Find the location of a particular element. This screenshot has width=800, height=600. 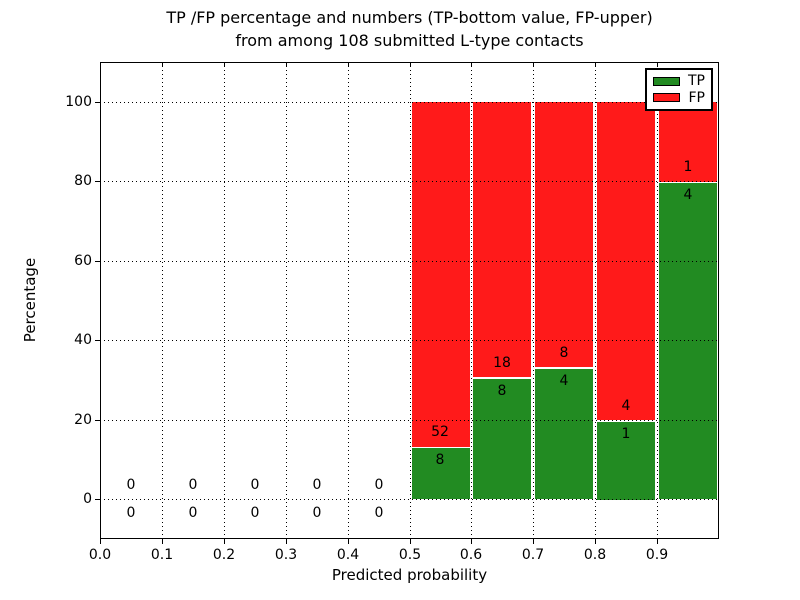

x-tick-label: 0.8 is located at coordinates (595, 555).